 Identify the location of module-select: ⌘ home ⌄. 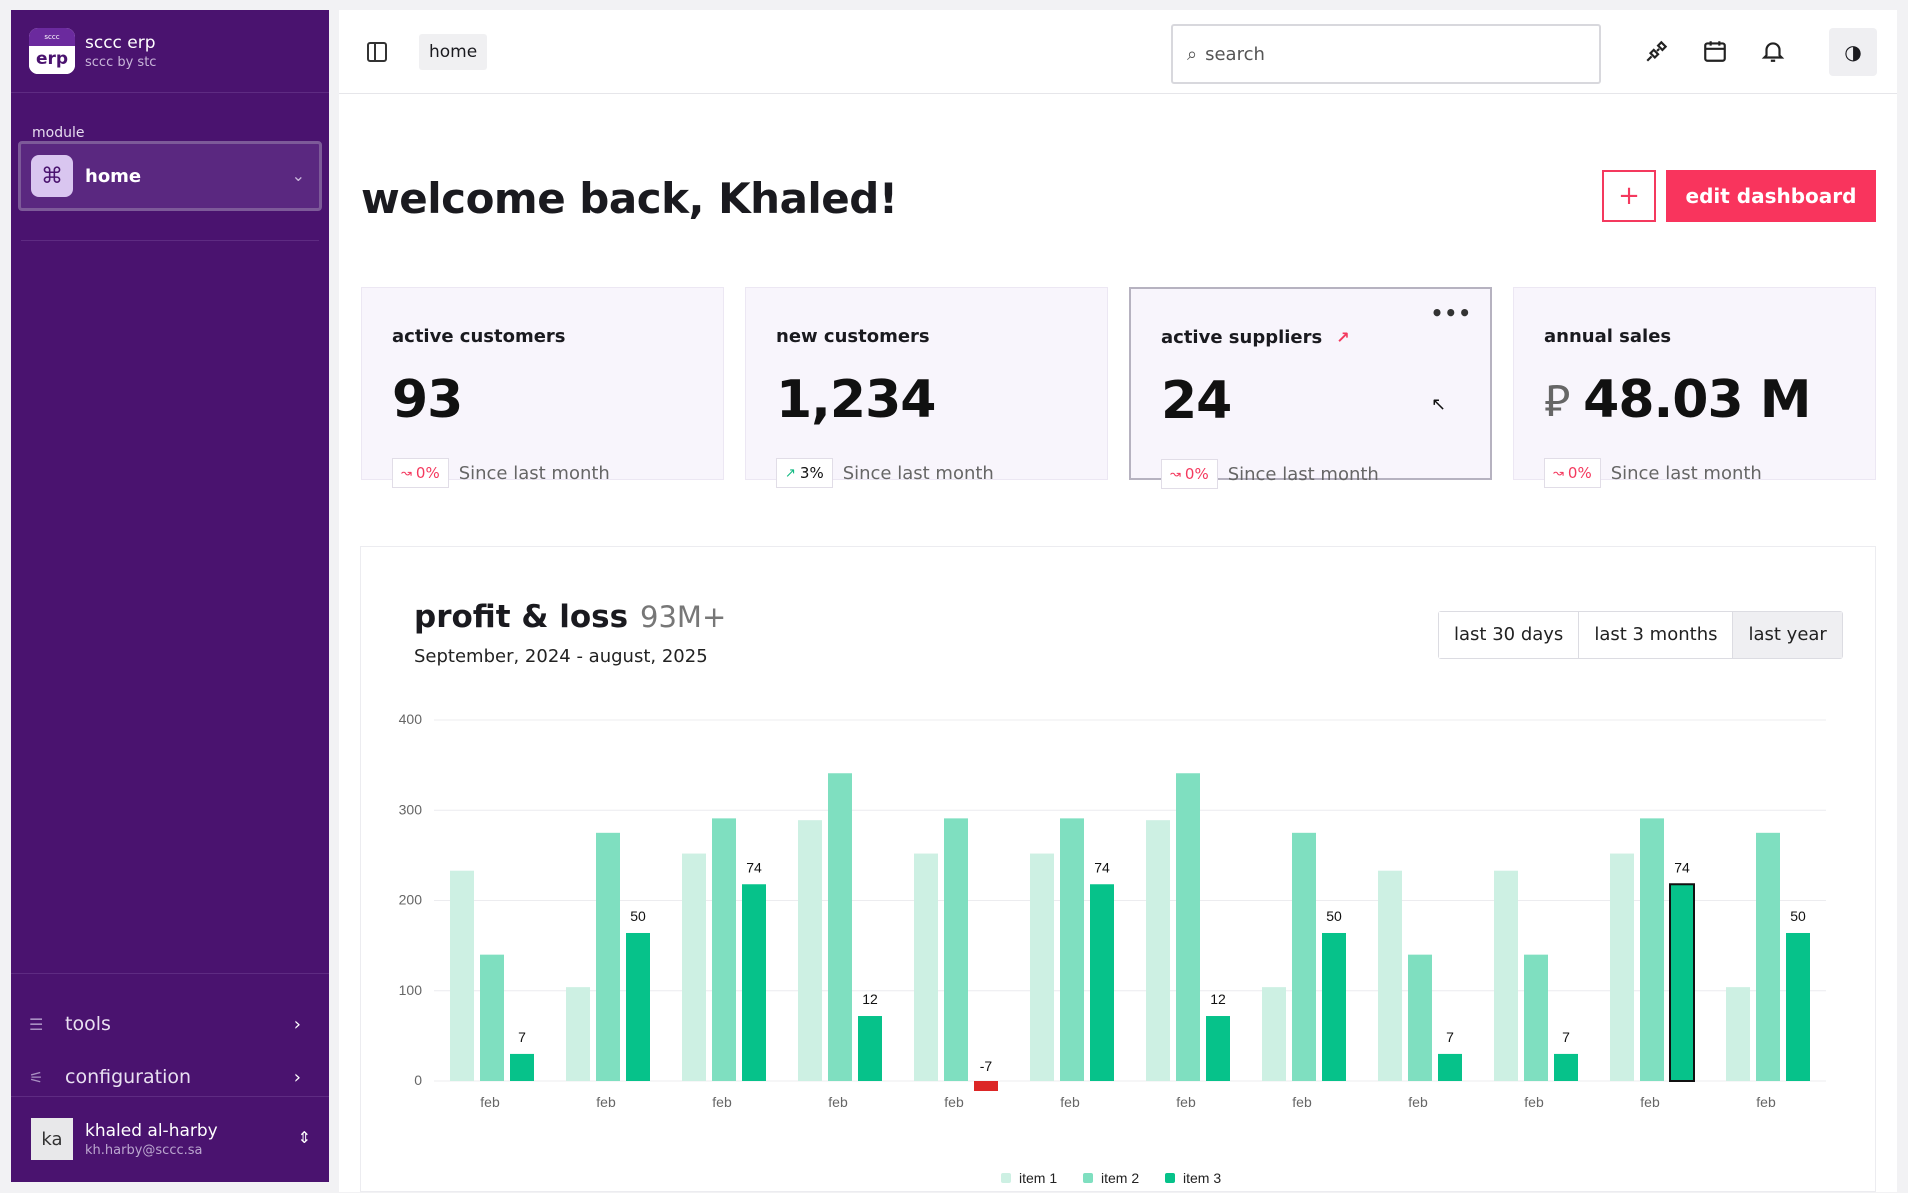
(170, 176).